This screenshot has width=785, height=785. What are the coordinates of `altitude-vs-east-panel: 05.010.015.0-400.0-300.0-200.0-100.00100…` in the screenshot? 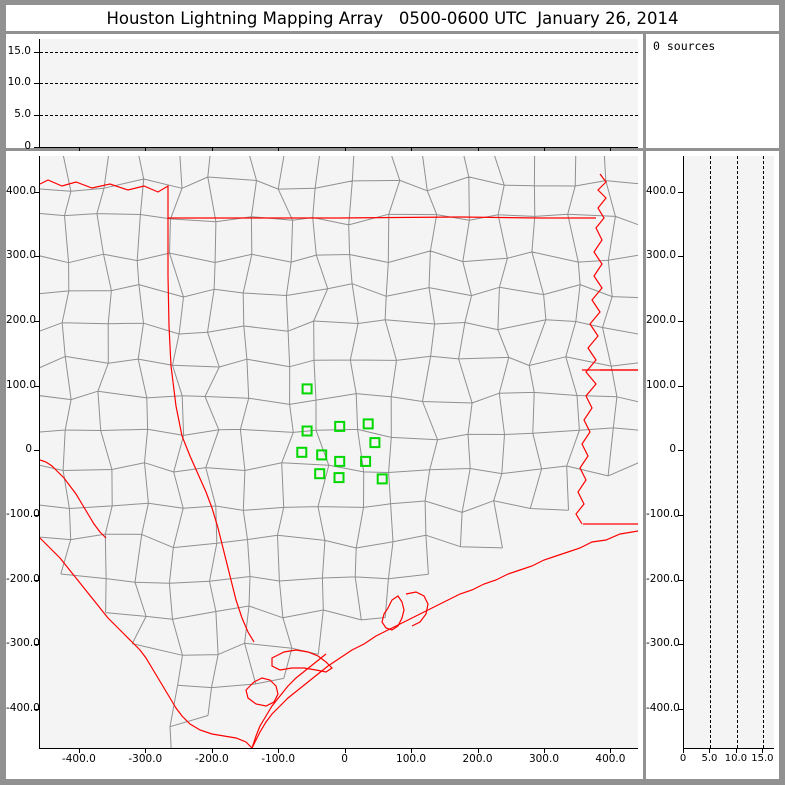 It's located at (324, 99).